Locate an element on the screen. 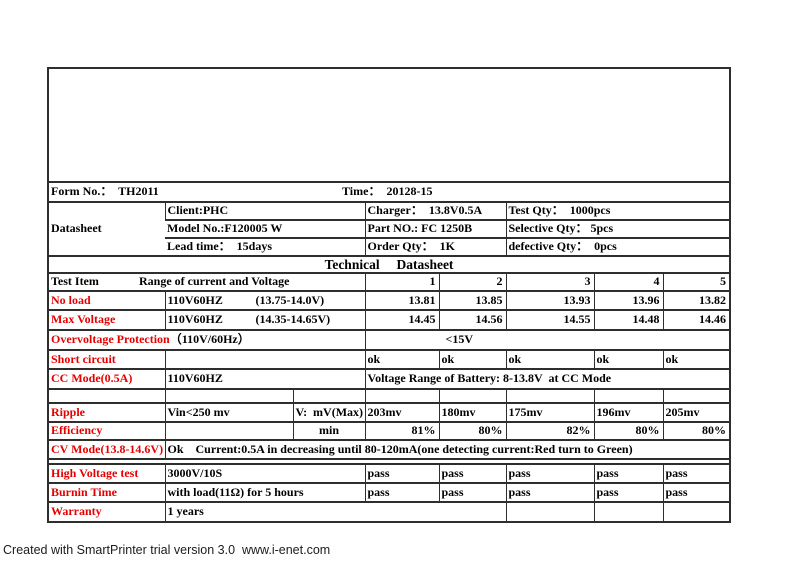 Image resolution: width=800 pixels, height=565 pixels. max-voltage-value: 14.46 is located at coordinates (695, 319).